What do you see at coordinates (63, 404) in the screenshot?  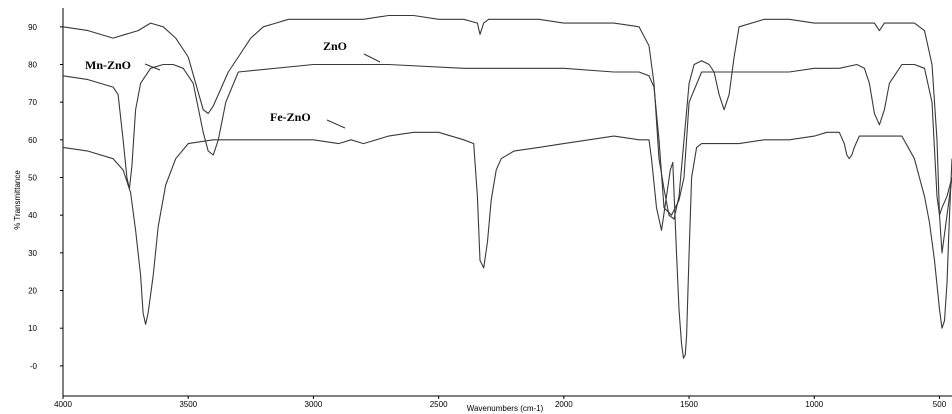 I see `x-tick-label: 4000` at bounding box center [63, 404].